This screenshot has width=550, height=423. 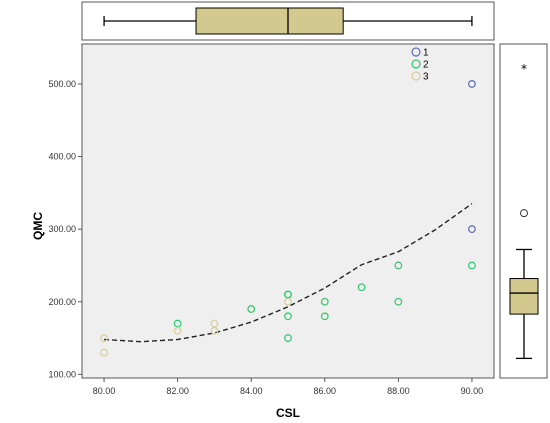 What do you see at coordinates (62, 157) in the screenshot?
I see `y-tick-label: 400.00` at bounding box center [62, 157].